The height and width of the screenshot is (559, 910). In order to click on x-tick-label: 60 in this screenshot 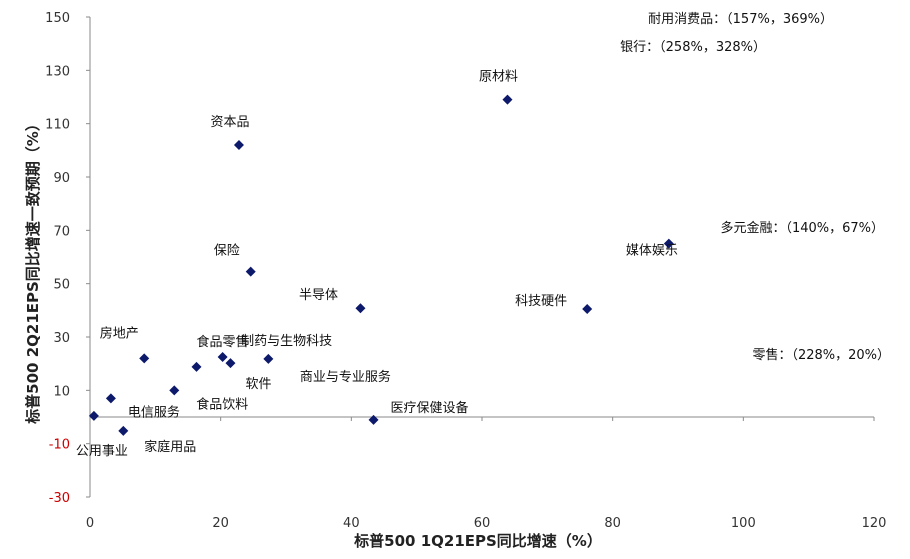, I will do `click(482, 523)`.